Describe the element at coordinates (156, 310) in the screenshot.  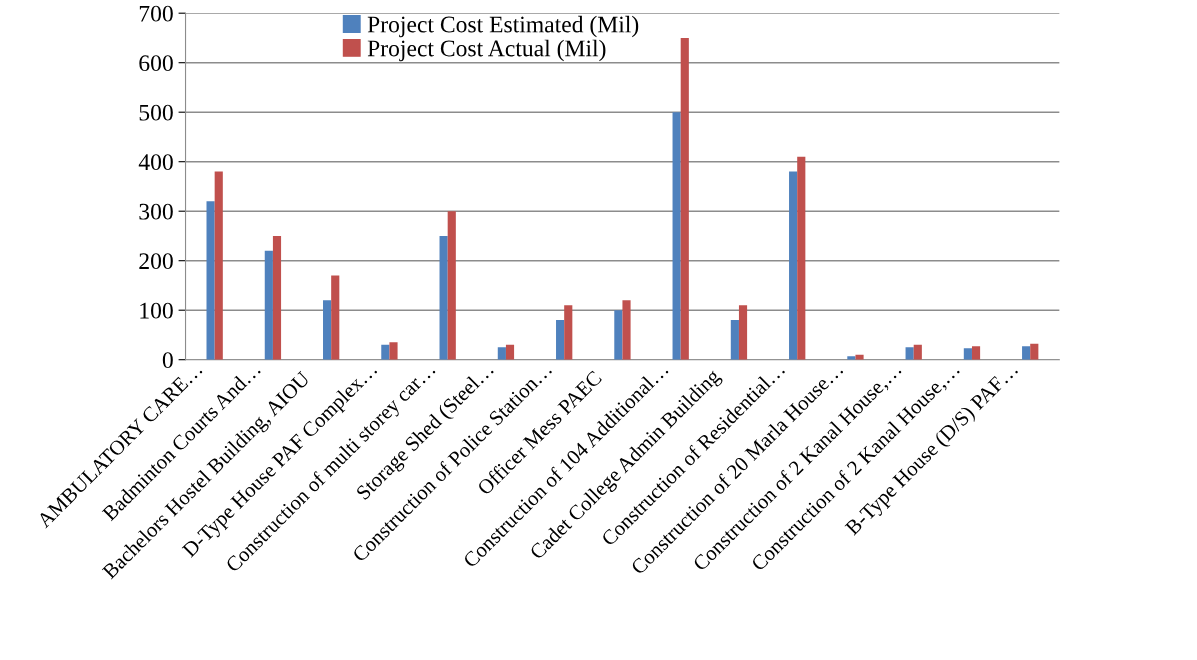
I see `y-tick-label: 100` at that location.